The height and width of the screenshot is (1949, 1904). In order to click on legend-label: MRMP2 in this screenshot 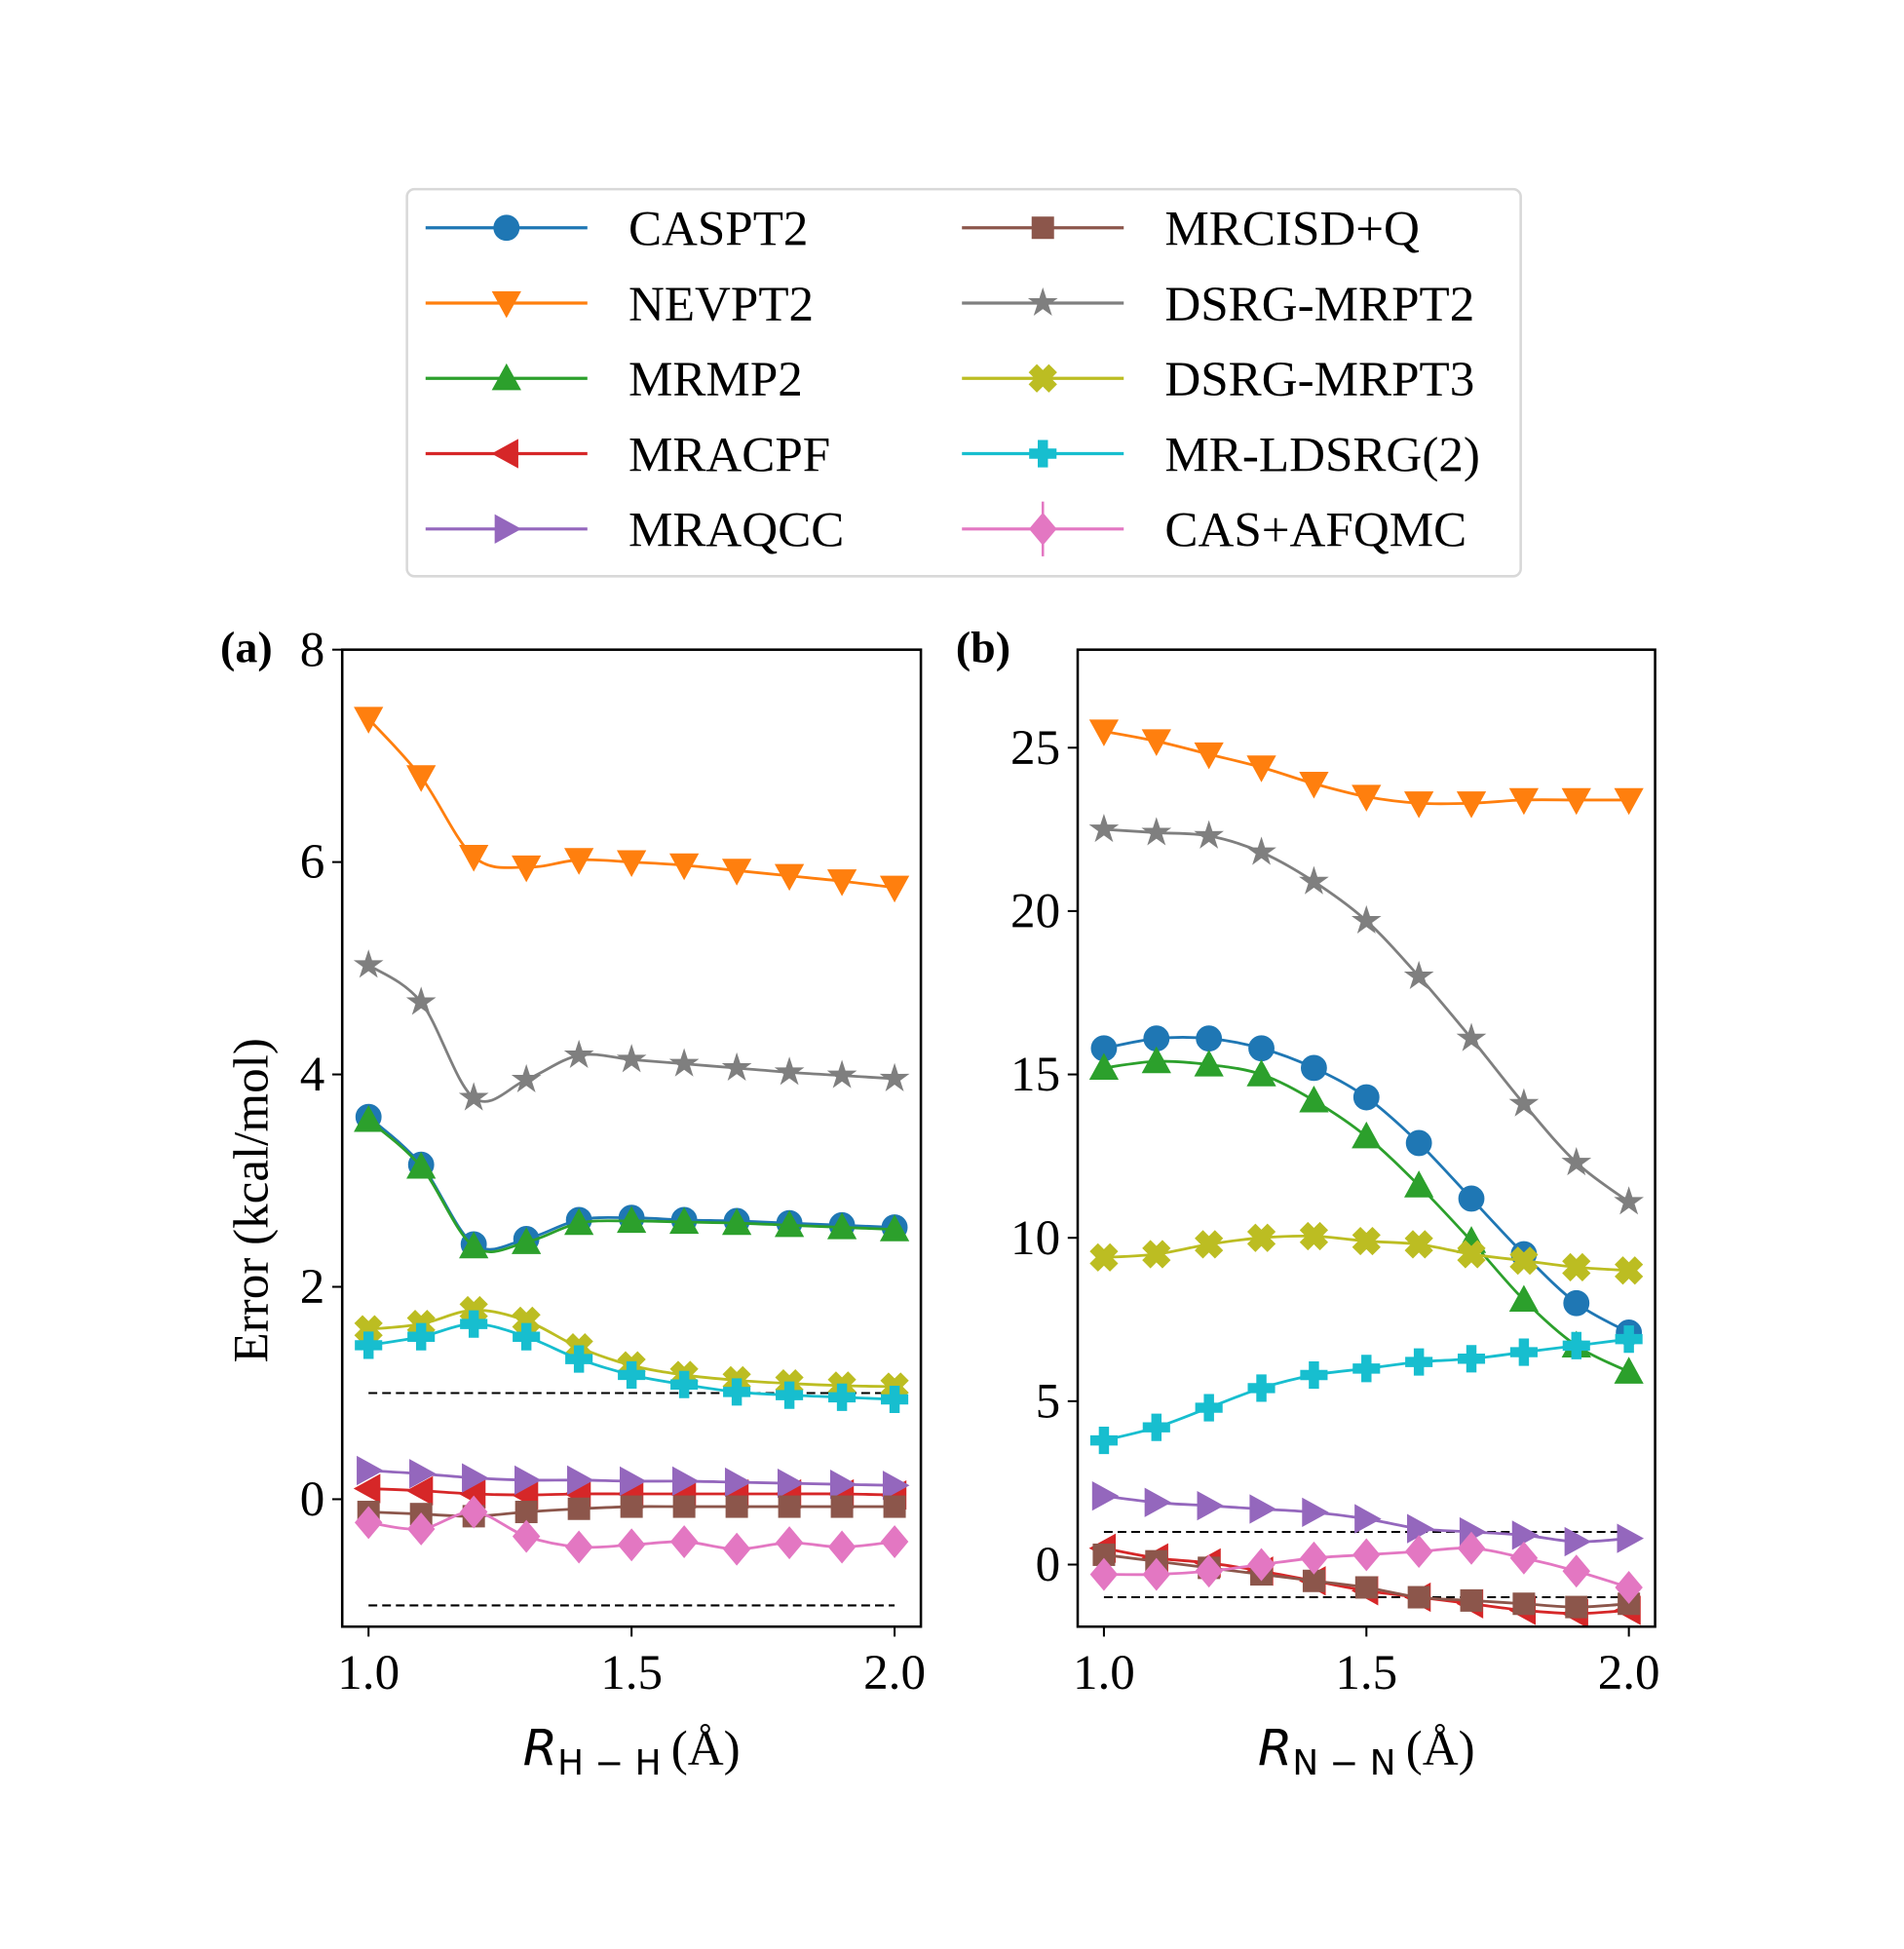, I will do `click(715, 379)`.